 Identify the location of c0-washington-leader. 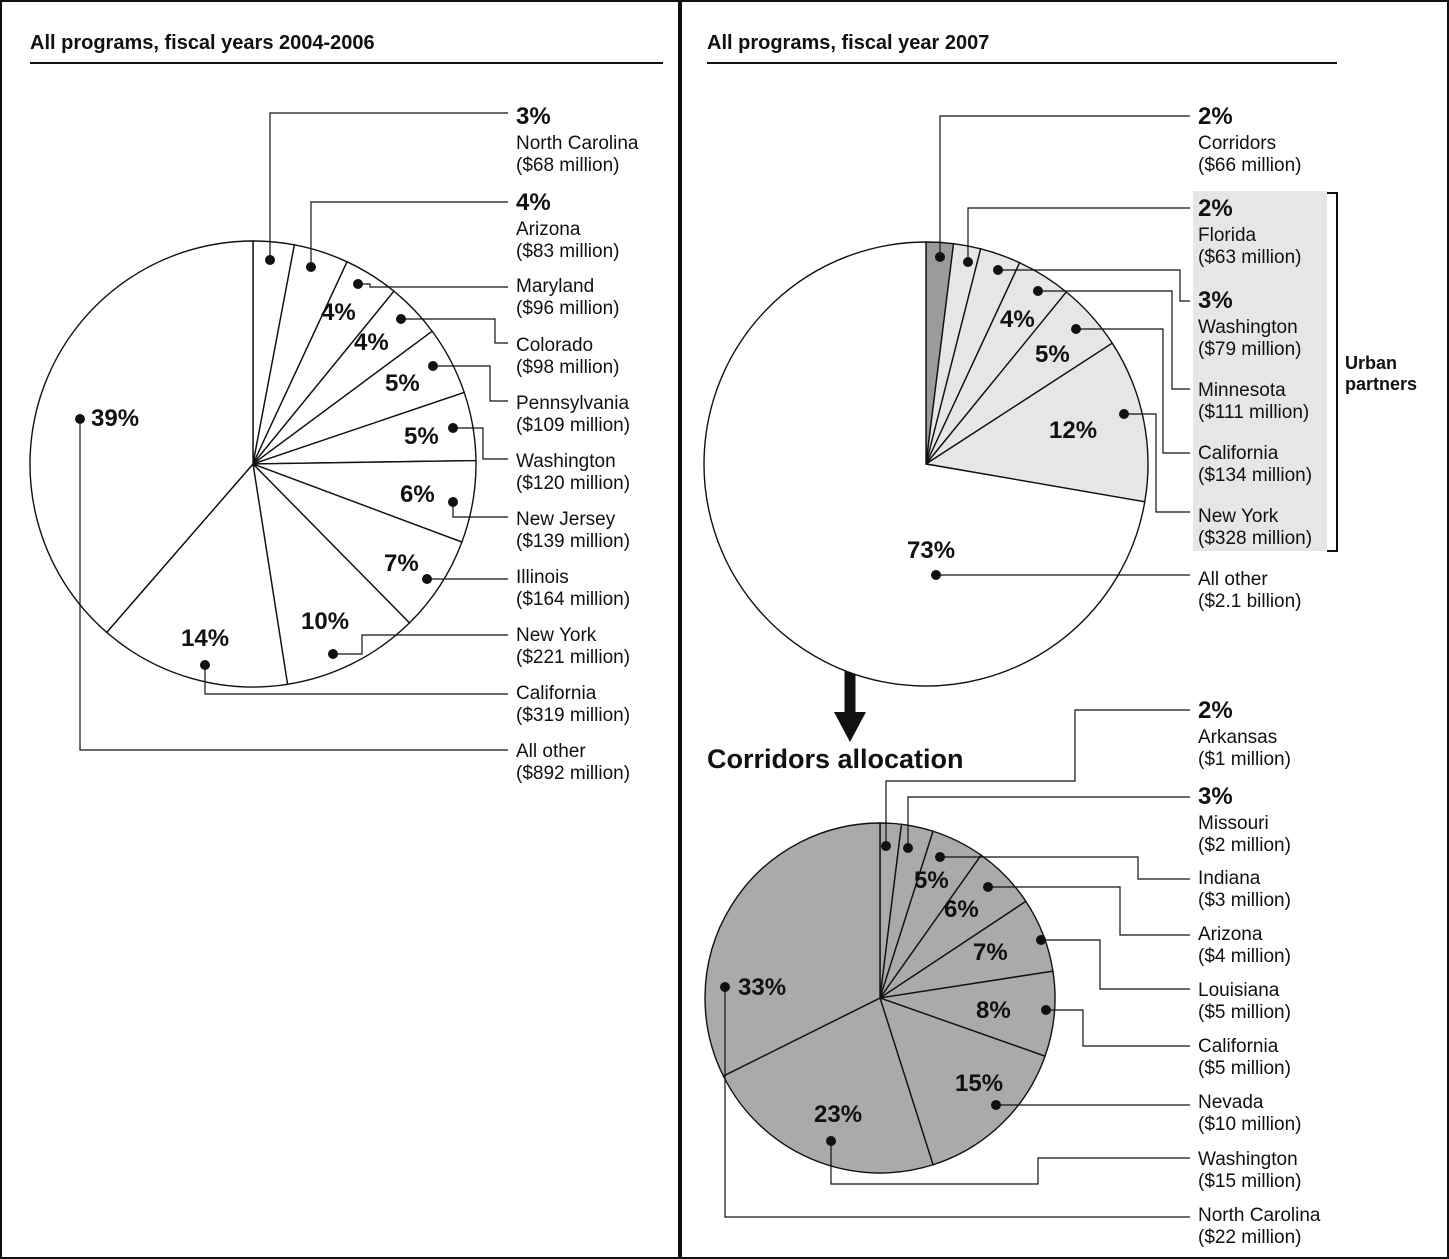
(480, 443).